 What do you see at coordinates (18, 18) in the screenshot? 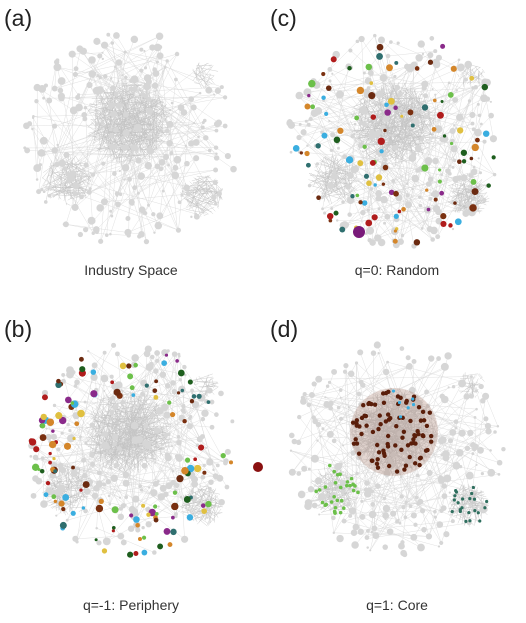
I see `panel-label: (a)` at bounding box center [18, 18].